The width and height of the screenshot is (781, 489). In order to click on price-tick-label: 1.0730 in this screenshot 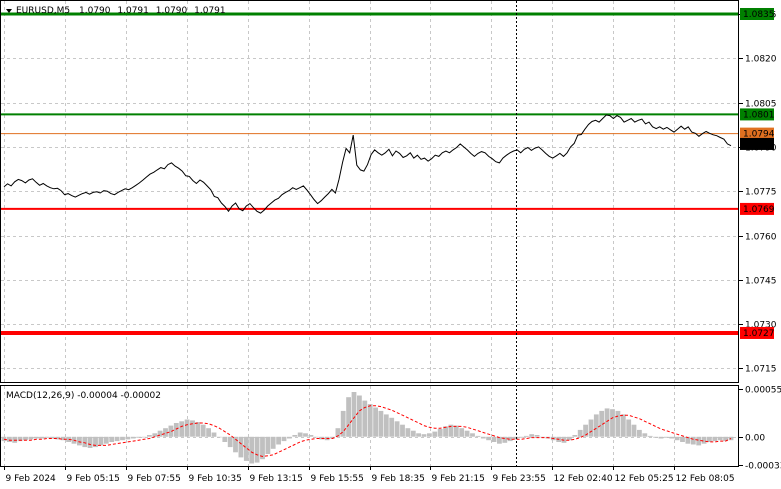, I will do `click(761, 326)`.